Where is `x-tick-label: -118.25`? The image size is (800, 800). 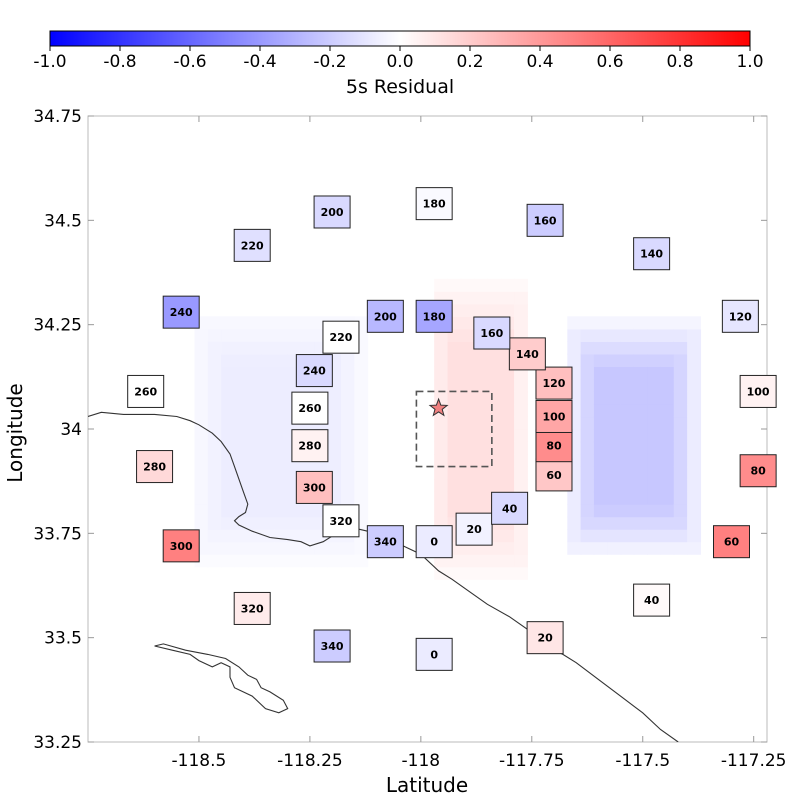
x-tick-label: -118.25 is located at coordinates (310, 761).